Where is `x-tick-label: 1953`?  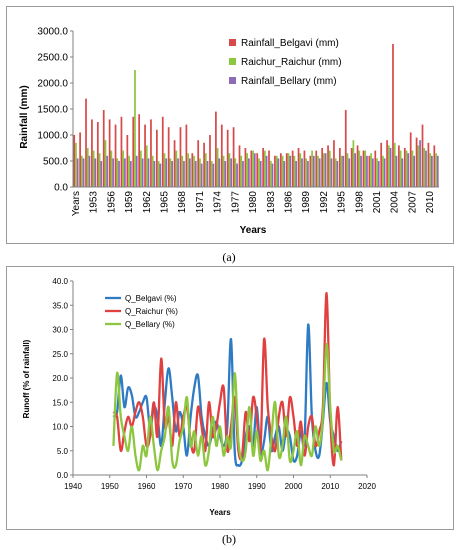 x-tick-label: 1953 is located at coordinates (94, 202).